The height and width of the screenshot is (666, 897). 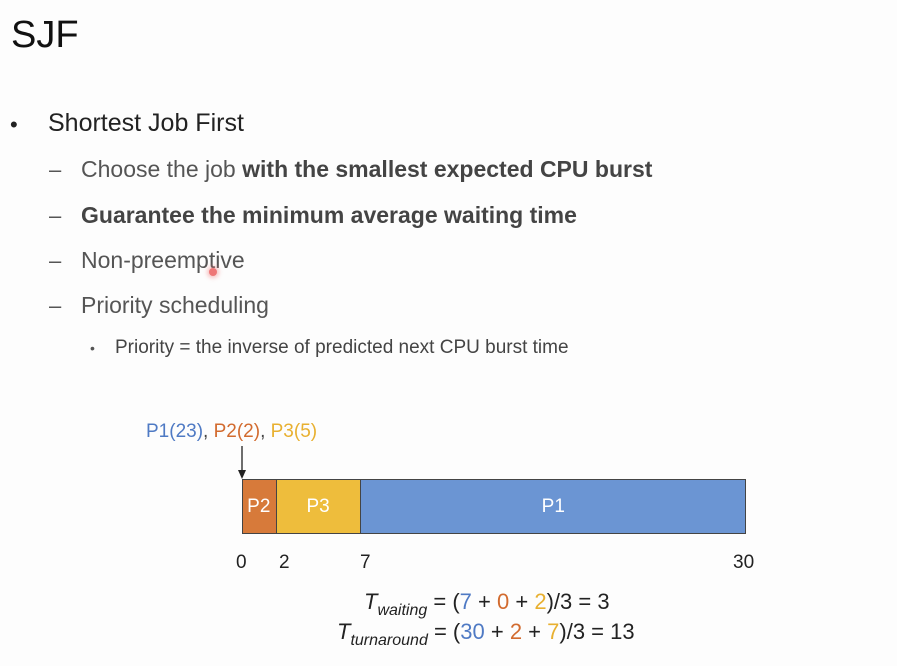 What do you see at coordinates (402, 610) in the screenshot?
I see `formula-subscript: waiting` at bounding box center [402, 610].